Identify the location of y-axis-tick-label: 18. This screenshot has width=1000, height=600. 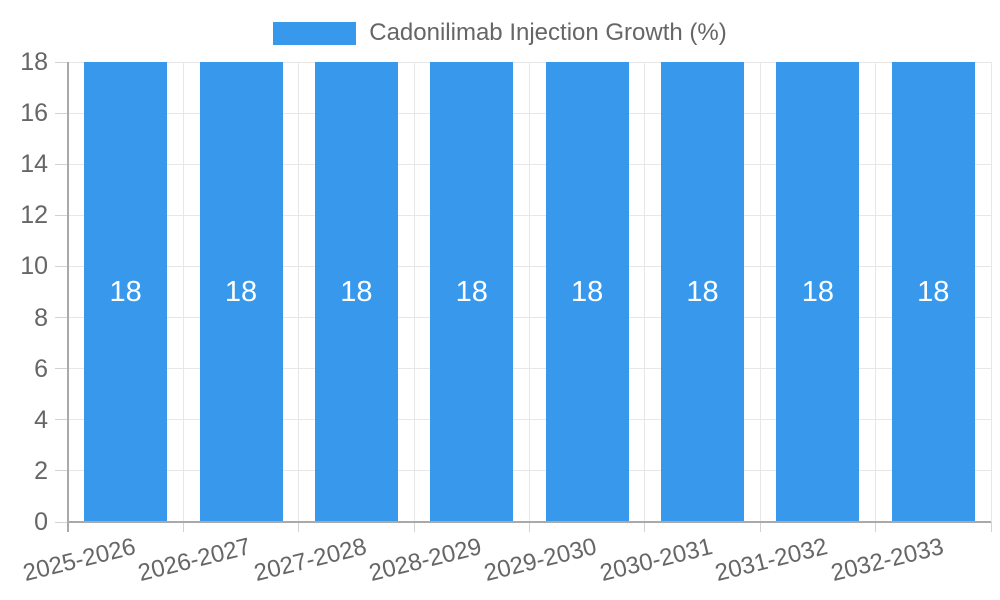
(34, 62).